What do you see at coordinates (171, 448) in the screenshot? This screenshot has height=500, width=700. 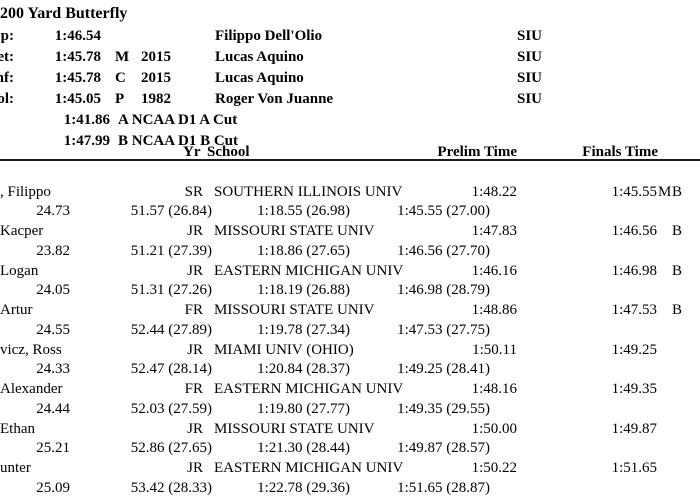 I see `split-time: 52.86 (27.65)` at bounding box center [171, 448].